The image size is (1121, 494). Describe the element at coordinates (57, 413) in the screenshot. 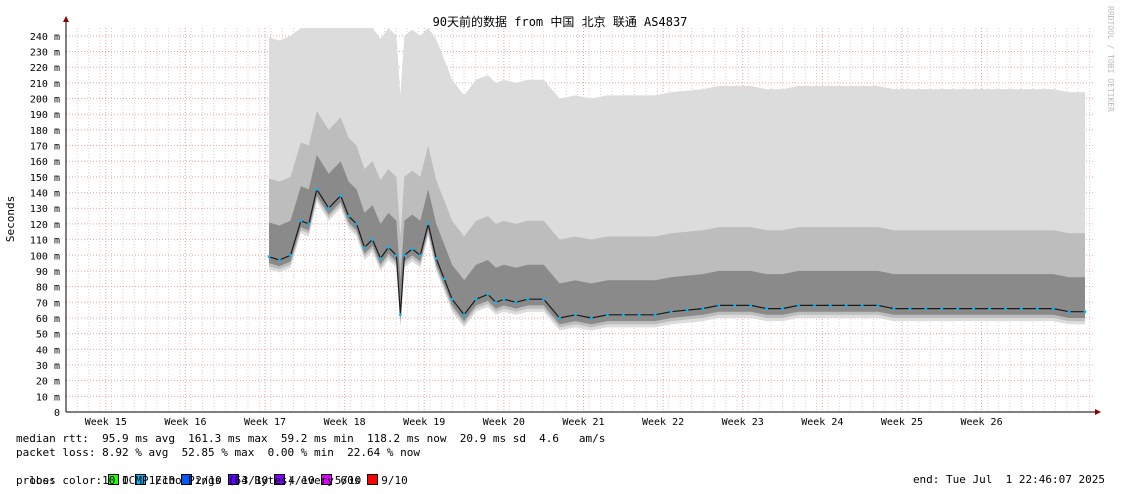

I see `y-tick-label: 0` at that location.